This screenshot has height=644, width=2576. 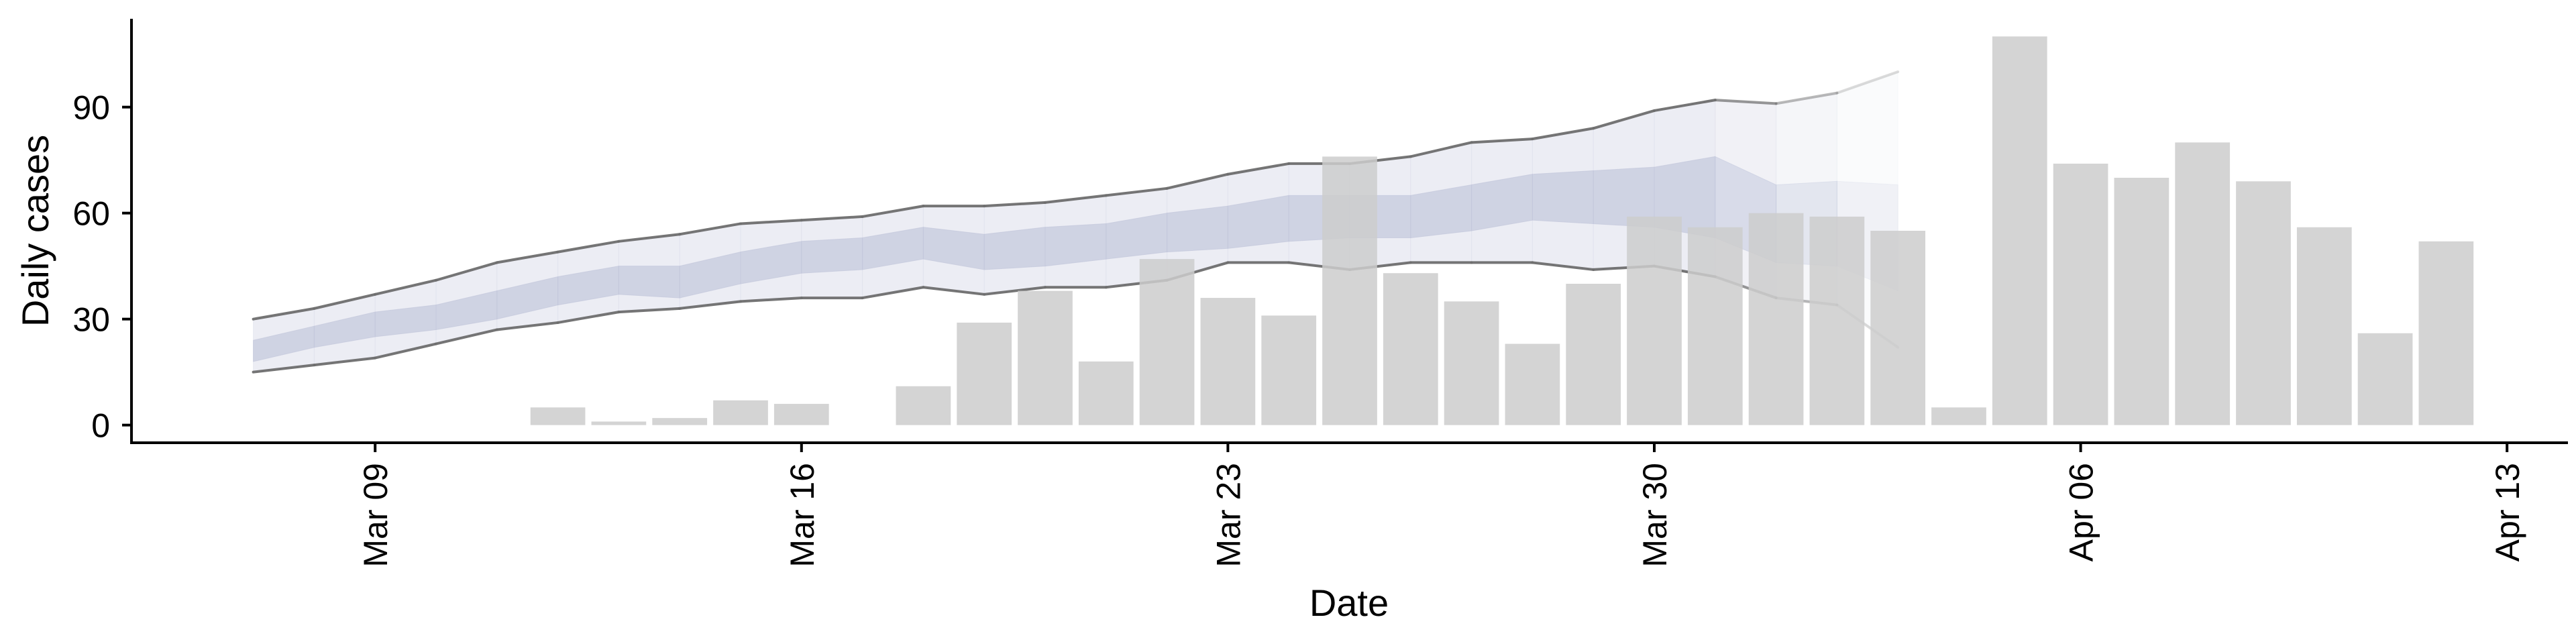 I want to click on y-tick-label: 30, so click(x=91, y=320).